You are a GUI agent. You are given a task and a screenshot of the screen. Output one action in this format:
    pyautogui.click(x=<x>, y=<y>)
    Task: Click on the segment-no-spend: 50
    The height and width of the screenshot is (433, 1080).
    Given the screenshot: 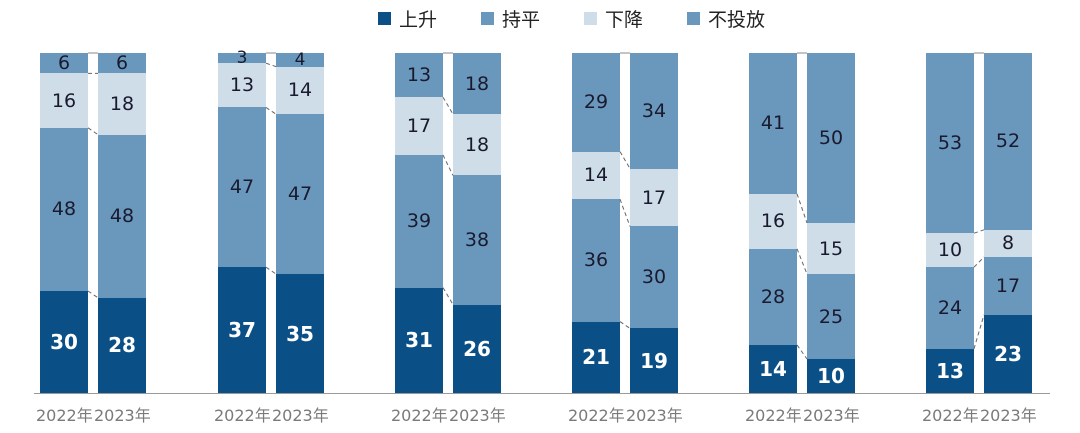 What is the action you would take?
    pyautogui.click(x=831, y=138)
    